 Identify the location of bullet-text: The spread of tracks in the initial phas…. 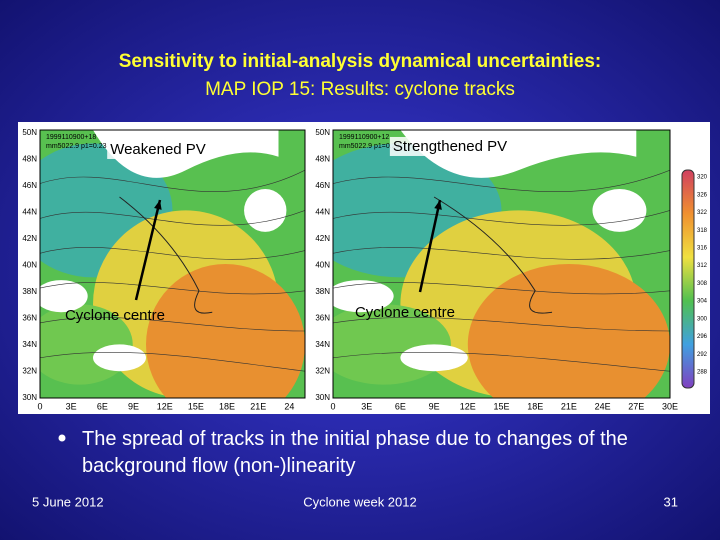
(355, 452).